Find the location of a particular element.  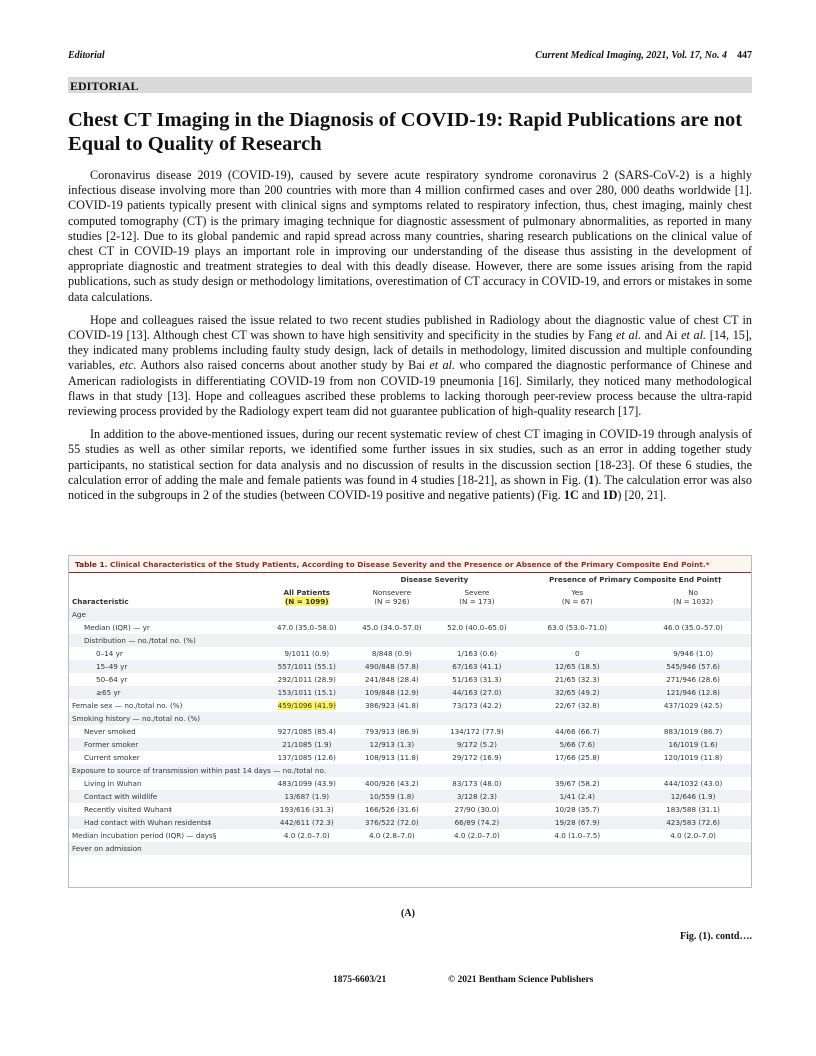

table-cell: 9/1011 (0.9) is located at coordinates (306, 653).